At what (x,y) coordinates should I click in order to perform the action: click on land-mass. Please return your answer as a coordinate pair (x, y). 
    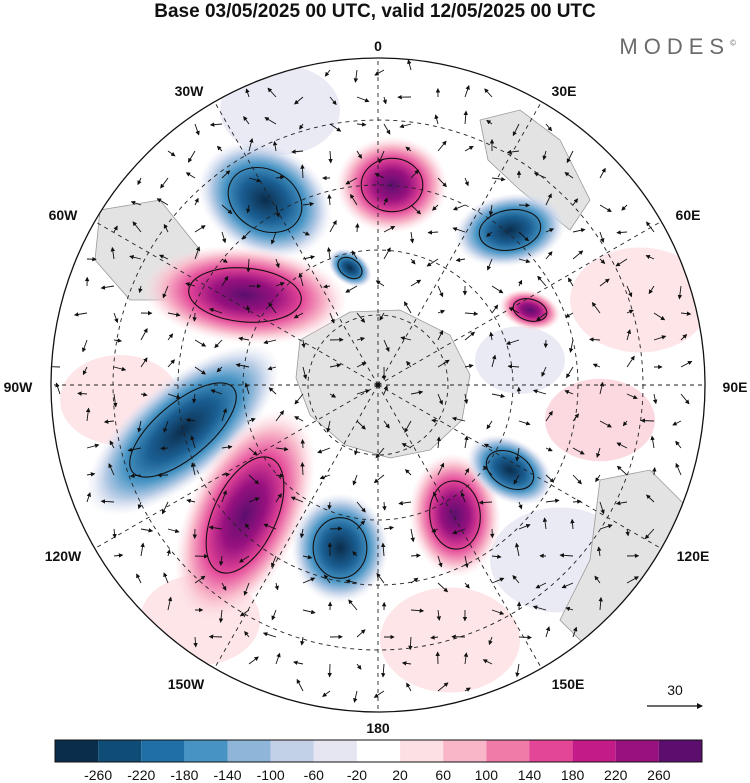
    Looking at the image, I should click on (383, 384).